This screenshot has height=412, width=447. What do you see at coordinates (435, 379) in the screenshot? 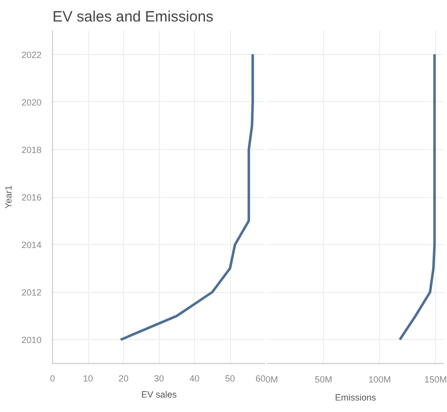
I see `x-tick-label: 150M` at bounding box center [435, 379].